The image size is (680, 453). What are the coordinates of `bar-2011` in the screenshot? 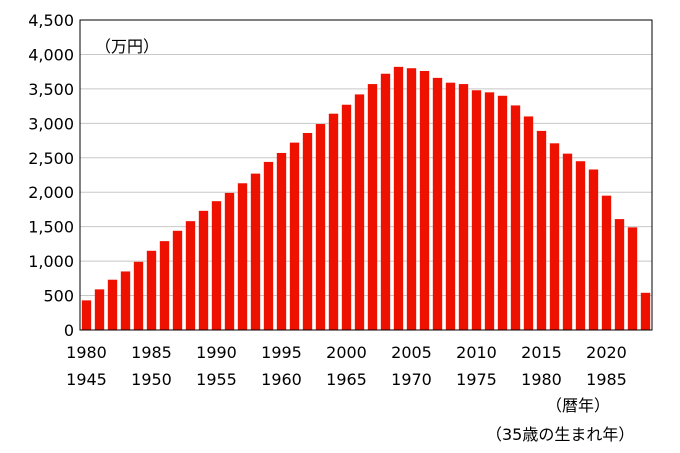 It's located at (489, 211).